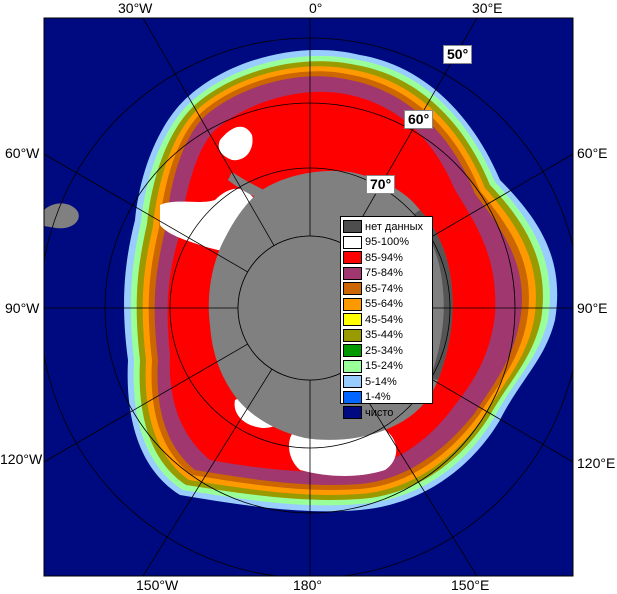  Describe the element at coordinates (379, 412) in the screenshot. I see `legend-label: чисто` at that location.